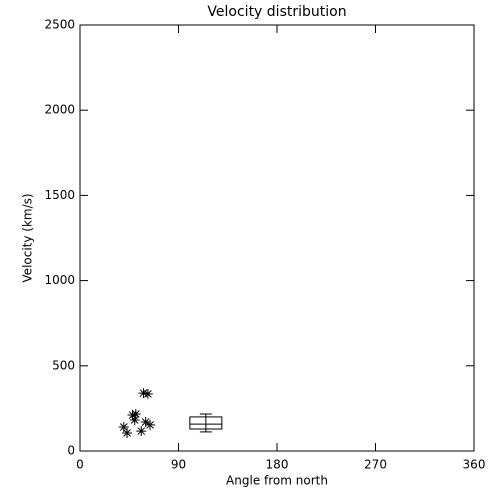  I want to click on x-tick-label: 0, so click(80, 465).